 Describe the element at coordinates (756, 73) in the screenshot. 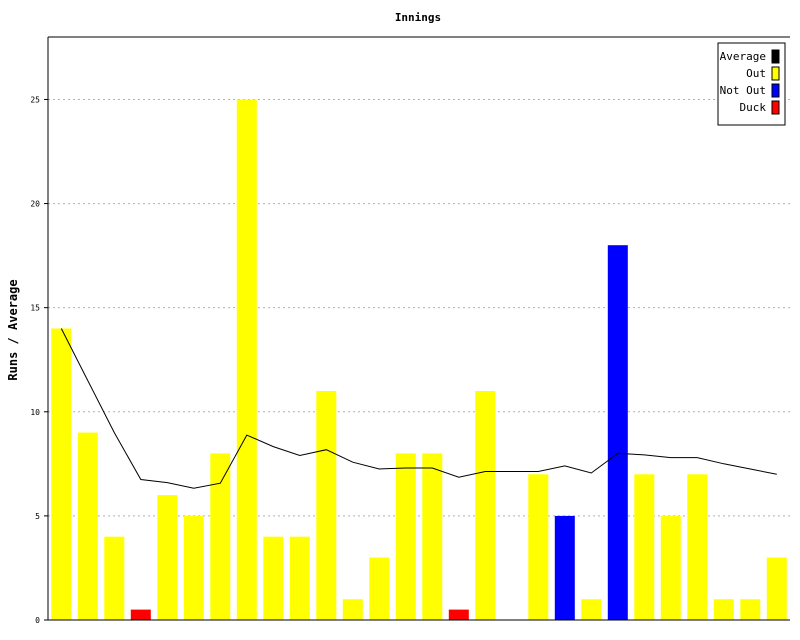

I see `legend-label-out: Out` at that location.